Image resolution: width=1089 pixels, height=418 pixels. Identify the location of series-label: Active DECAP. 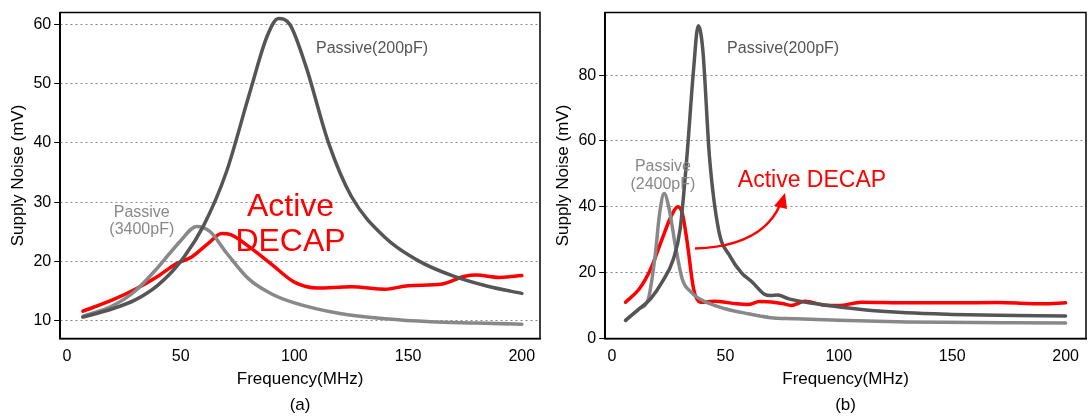
(290, 222).